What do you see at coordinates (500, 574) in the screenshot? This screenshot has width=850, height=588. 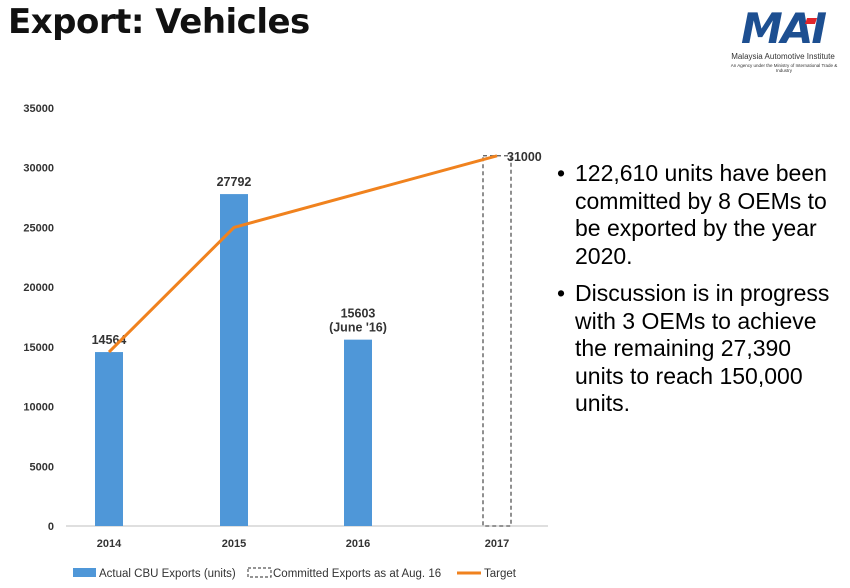 I see `legend-label-target: Target` at bounding box center [500, 574].